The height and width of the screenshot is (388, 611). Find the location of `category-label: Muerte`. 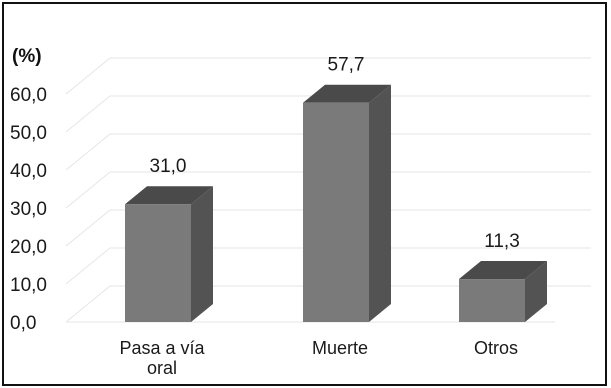

category-label: Muerte is located at coordinates (340, 348).